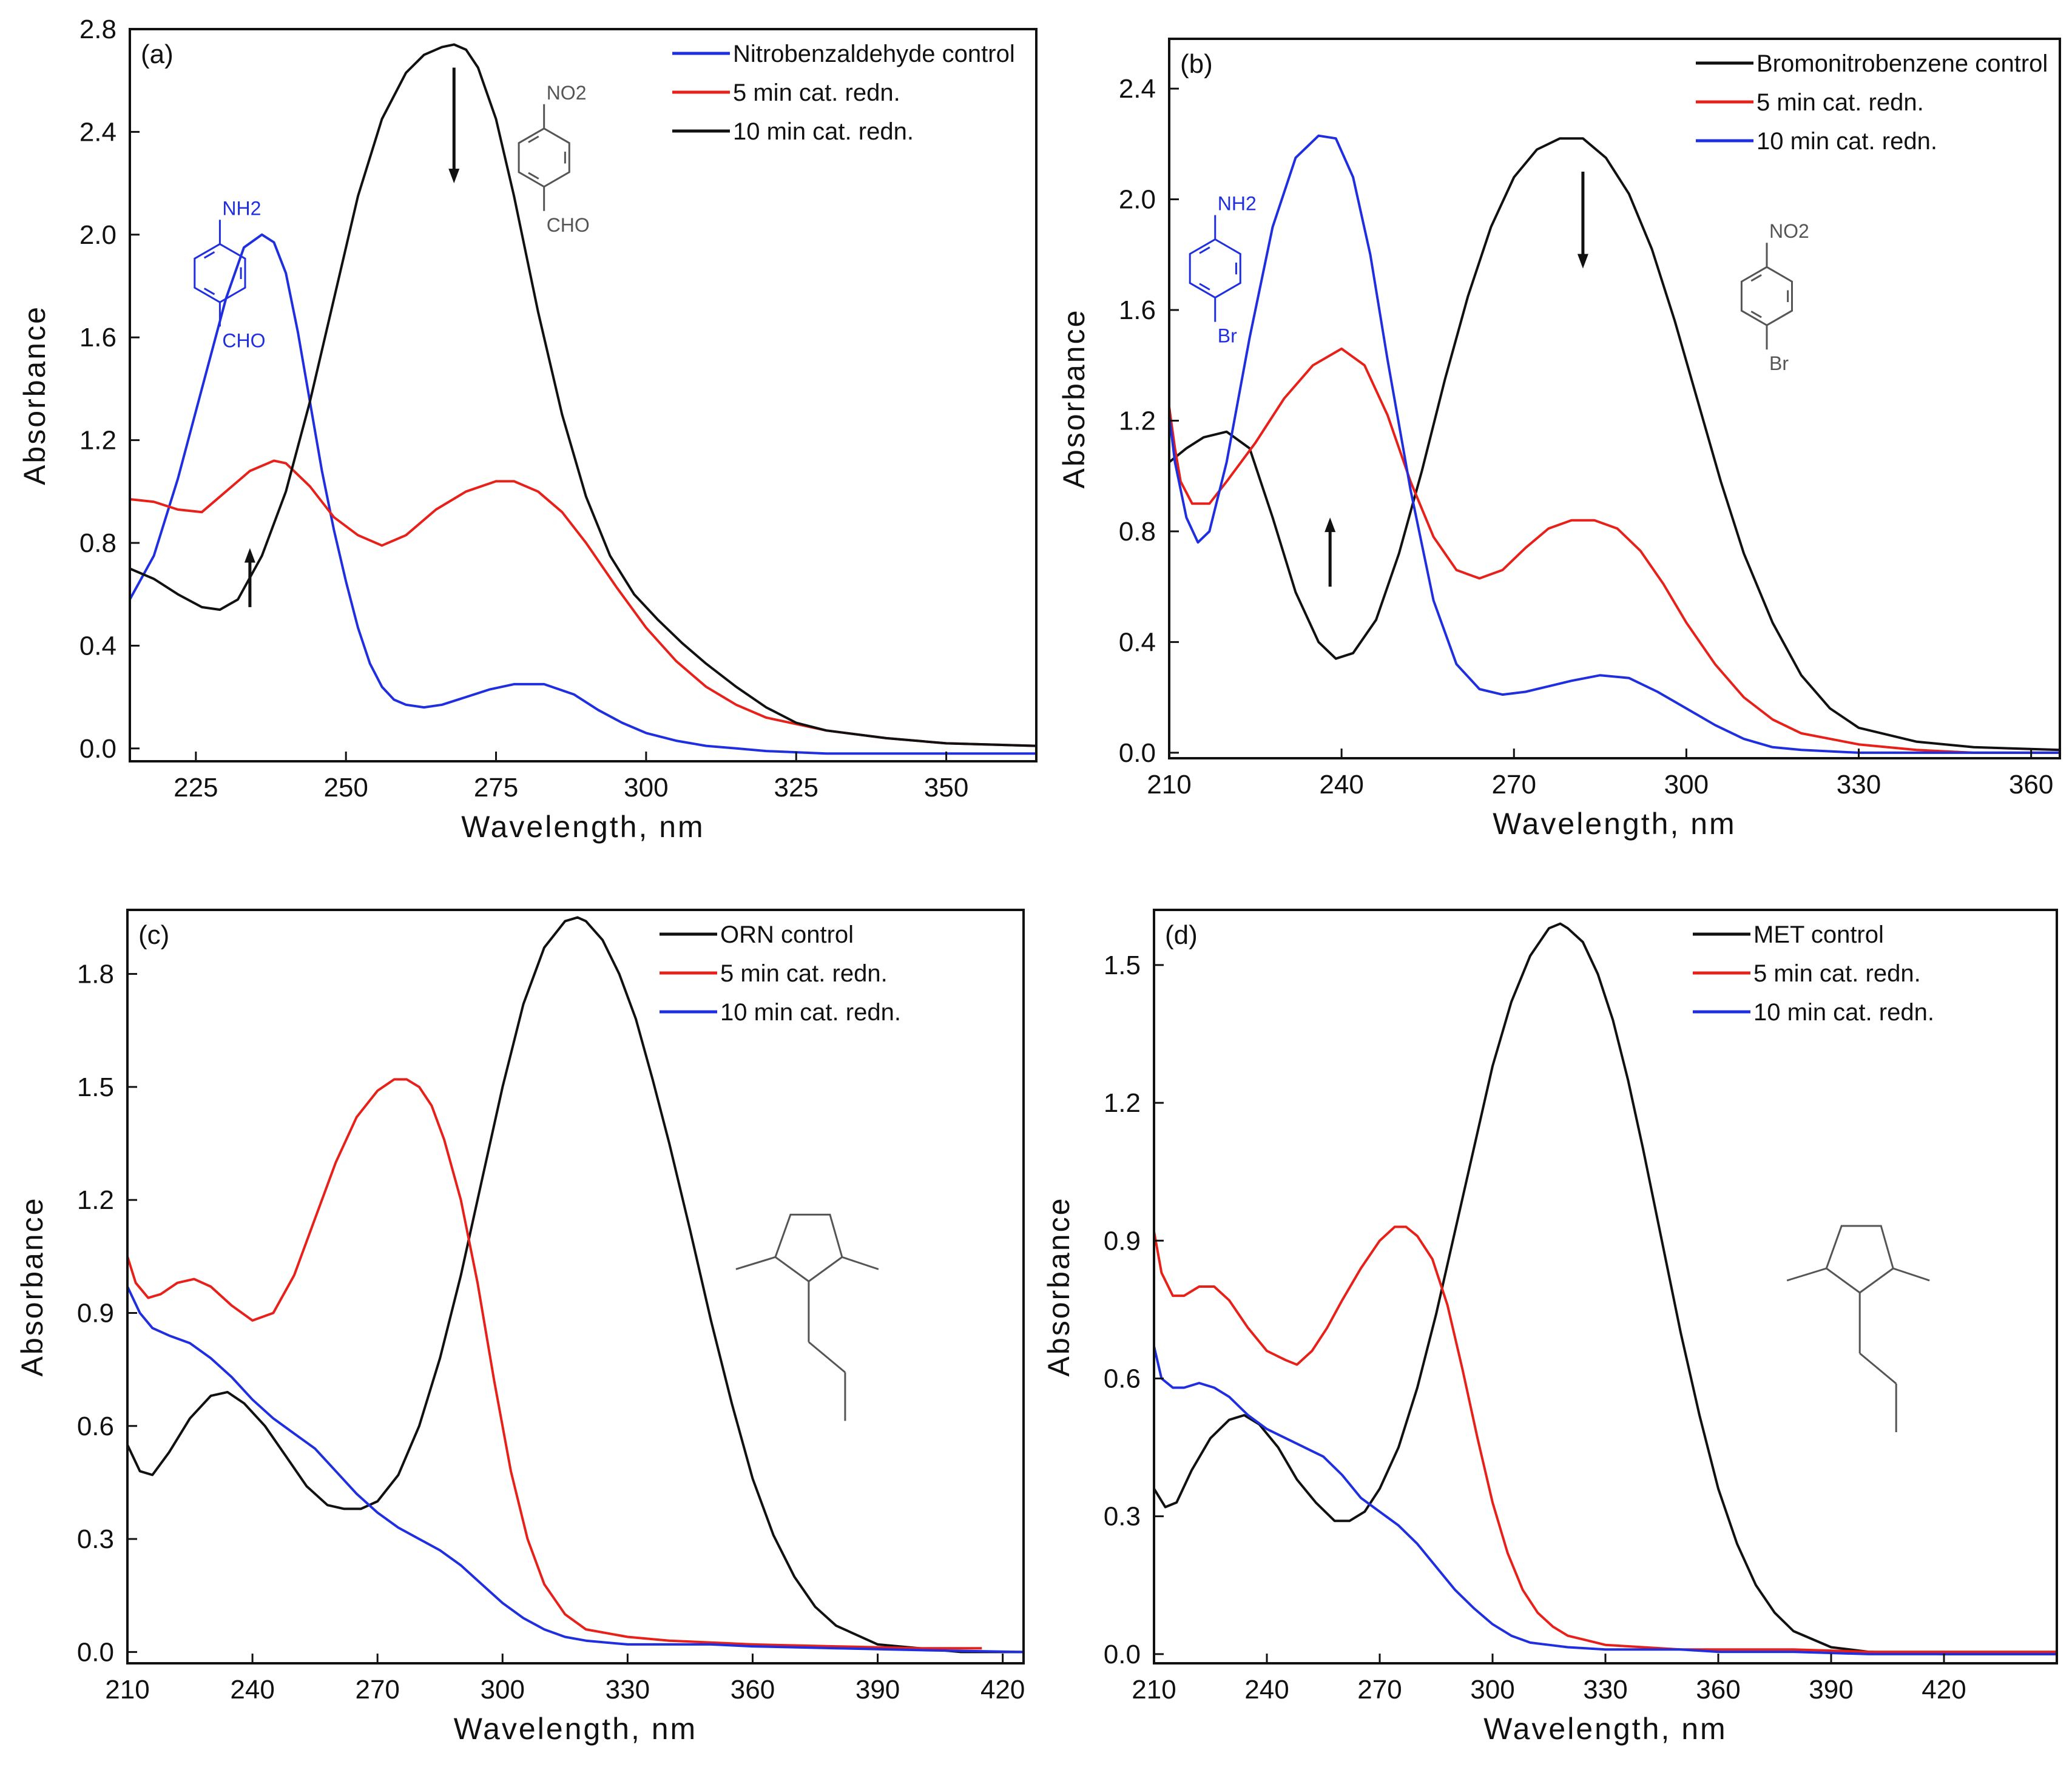 The width and height of the screenshot is (2072, 1784). I want to click on x-tick-label: 350, so click(946, 788).